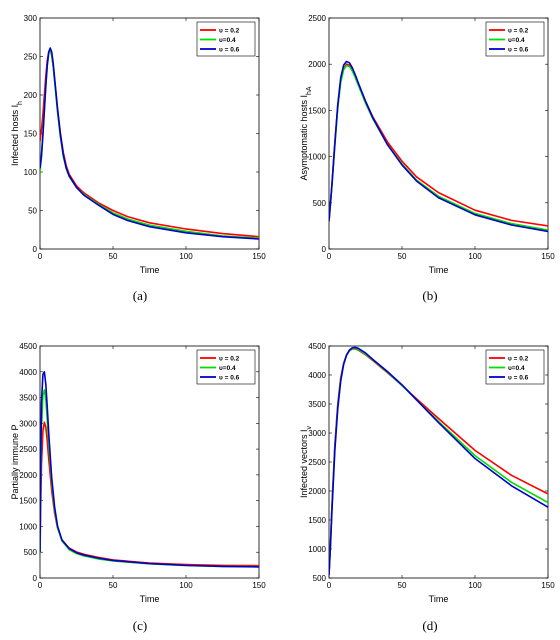 The image size is (560, 640). What do you see at coordinates (429, 295) in the screenshot?
I see `panel-caption: (b)` at bounding box center [429, 295].